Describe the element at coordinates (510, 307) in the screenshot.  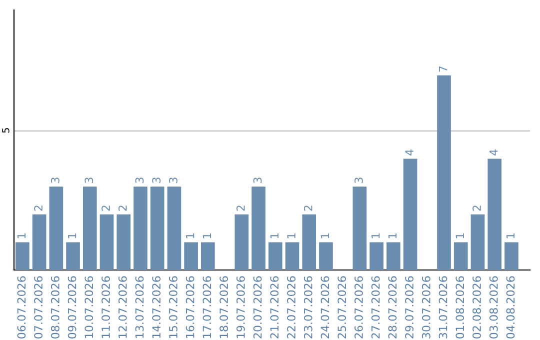
I see `x-tick-label: 04.08.2026` at that location.